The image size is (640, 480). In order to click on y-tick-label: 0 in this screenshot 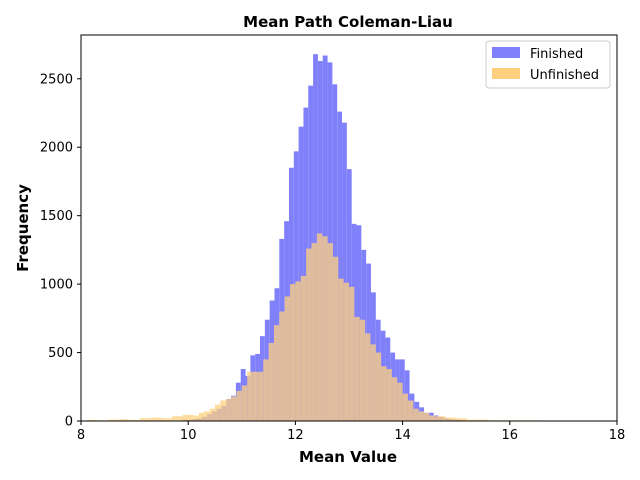, I will do `click(69, 422)`.